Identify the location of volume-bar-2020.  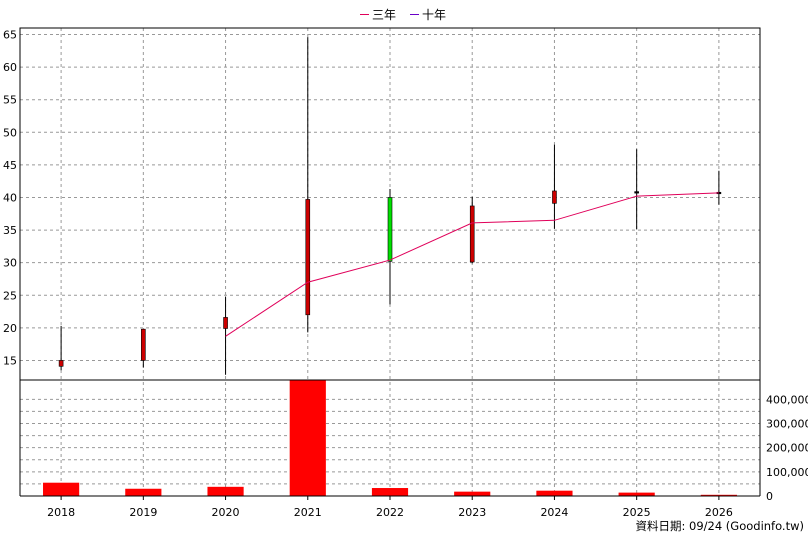
(225, 491).